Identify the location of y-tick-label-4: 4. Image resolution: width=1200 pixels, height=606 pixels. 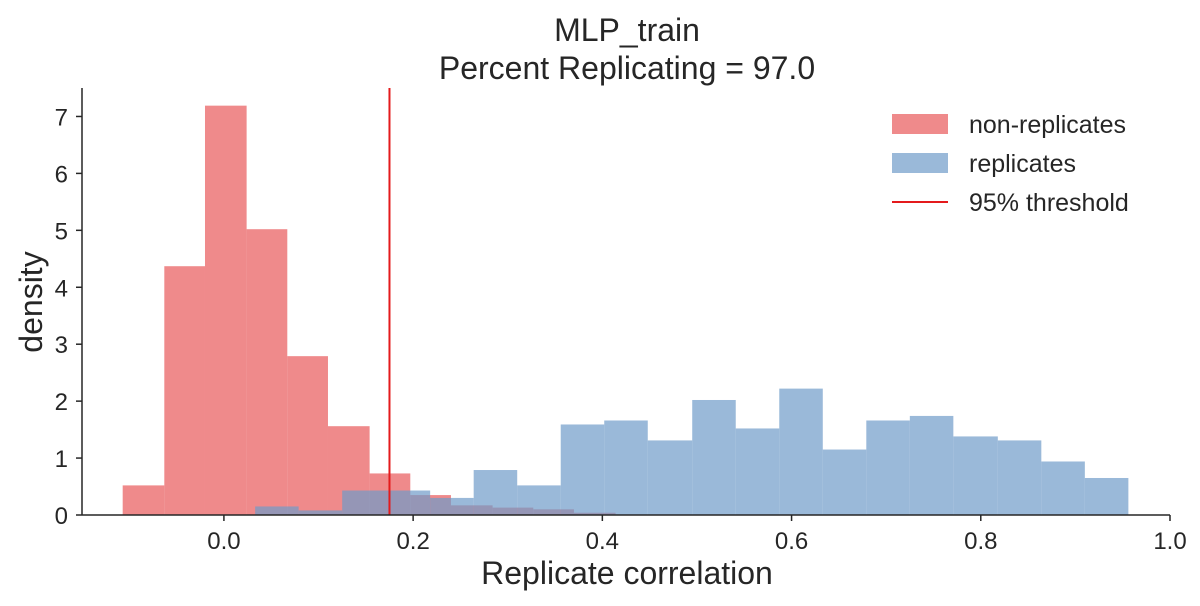
(61, 288).